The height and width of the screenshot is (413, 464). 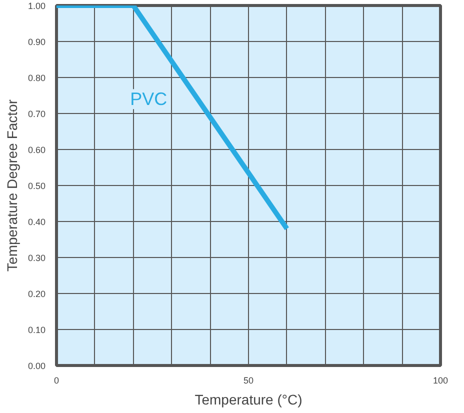 What do you see at coordinates (57, 381) in the screenshot?
I see `x-tick-label: 0` at bounding box center [57, 381].